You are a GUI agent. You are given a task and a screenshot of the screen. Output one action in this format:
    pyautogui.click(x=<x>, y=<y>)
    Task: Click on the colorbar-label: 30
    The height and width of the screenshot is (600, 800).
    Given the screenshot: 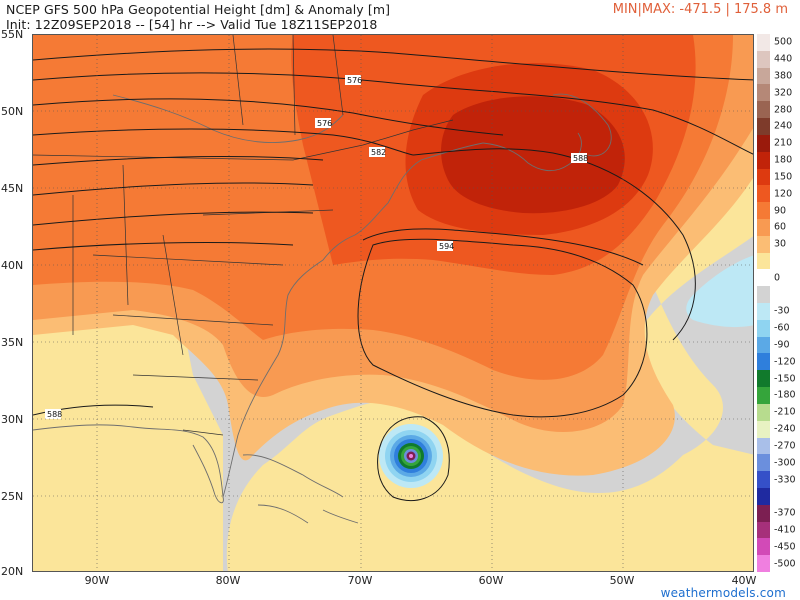 What is the action you would take?
    pyautogui.click(x=780, y=244)
    